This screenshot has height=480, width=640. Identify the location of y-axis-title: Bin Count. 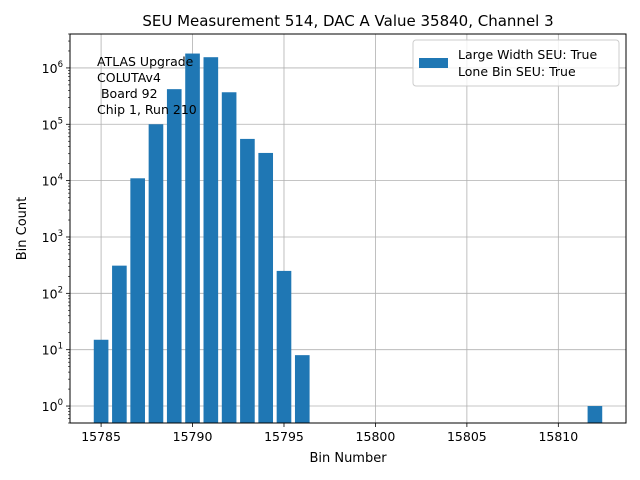
(22, 229).